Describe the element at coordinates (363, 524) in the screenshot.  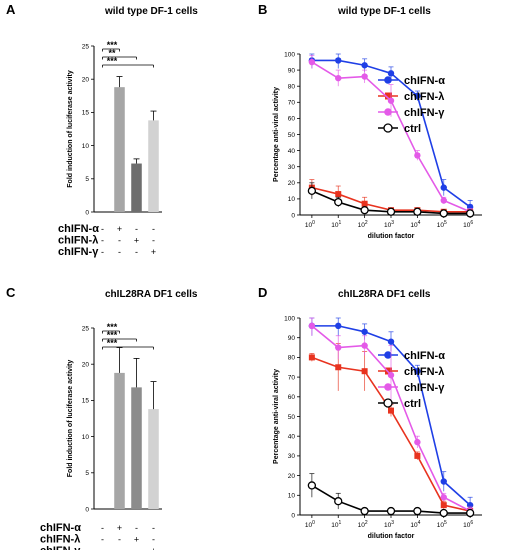
I see `x-tick-label: 10²` at that location.